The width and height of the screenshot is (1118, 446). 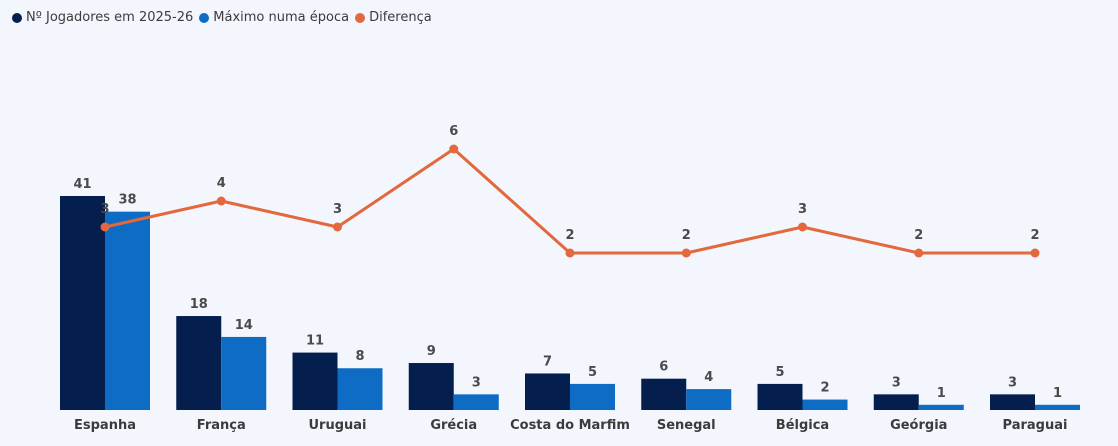 What do you see at coordinates (825, 404) in the screenshot?
I see `bar-maximo-belgica` at bounding box center [825, 404].